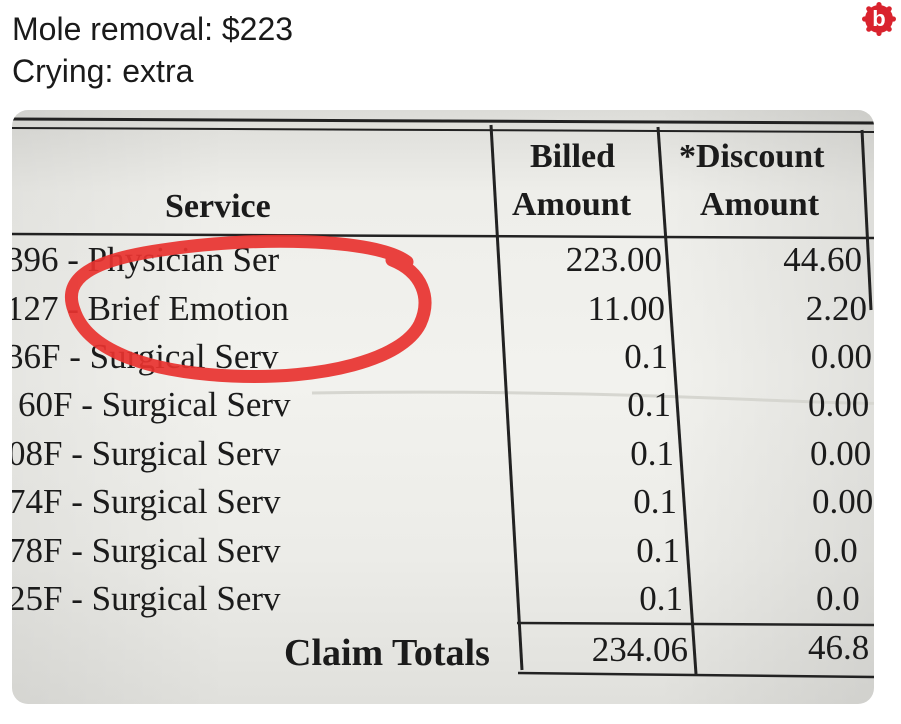 The width and height of the screenshot is (901, 724). Describe the element at coordinates (154, 404) in the screenshot. I see `row-4-service: 60F - Surgical Serv` at that location.